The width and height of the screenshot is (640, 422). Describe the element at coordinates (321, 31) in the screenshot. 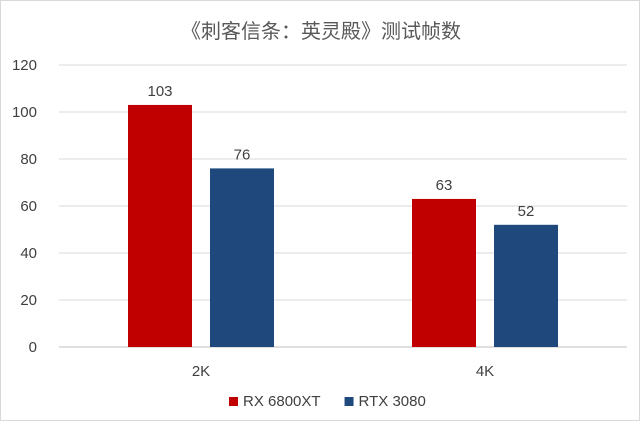

I see `chart-title: 《刺客信条：英灵殿》测试帧数` at that location.